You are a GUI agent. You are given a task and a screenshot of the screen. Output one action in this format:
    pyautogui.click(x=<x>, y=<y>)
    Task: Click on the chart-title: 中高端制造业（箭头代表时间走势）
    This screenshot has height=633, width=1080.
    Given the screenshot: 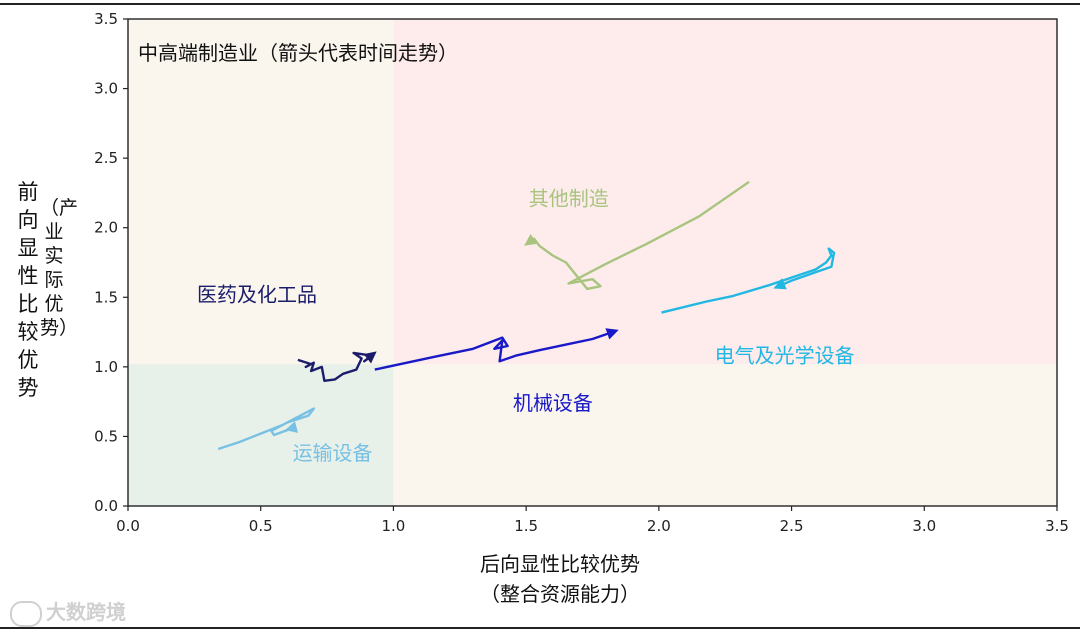 What is the action you would take?
    pyautogui.click(x=298, y=53)
    